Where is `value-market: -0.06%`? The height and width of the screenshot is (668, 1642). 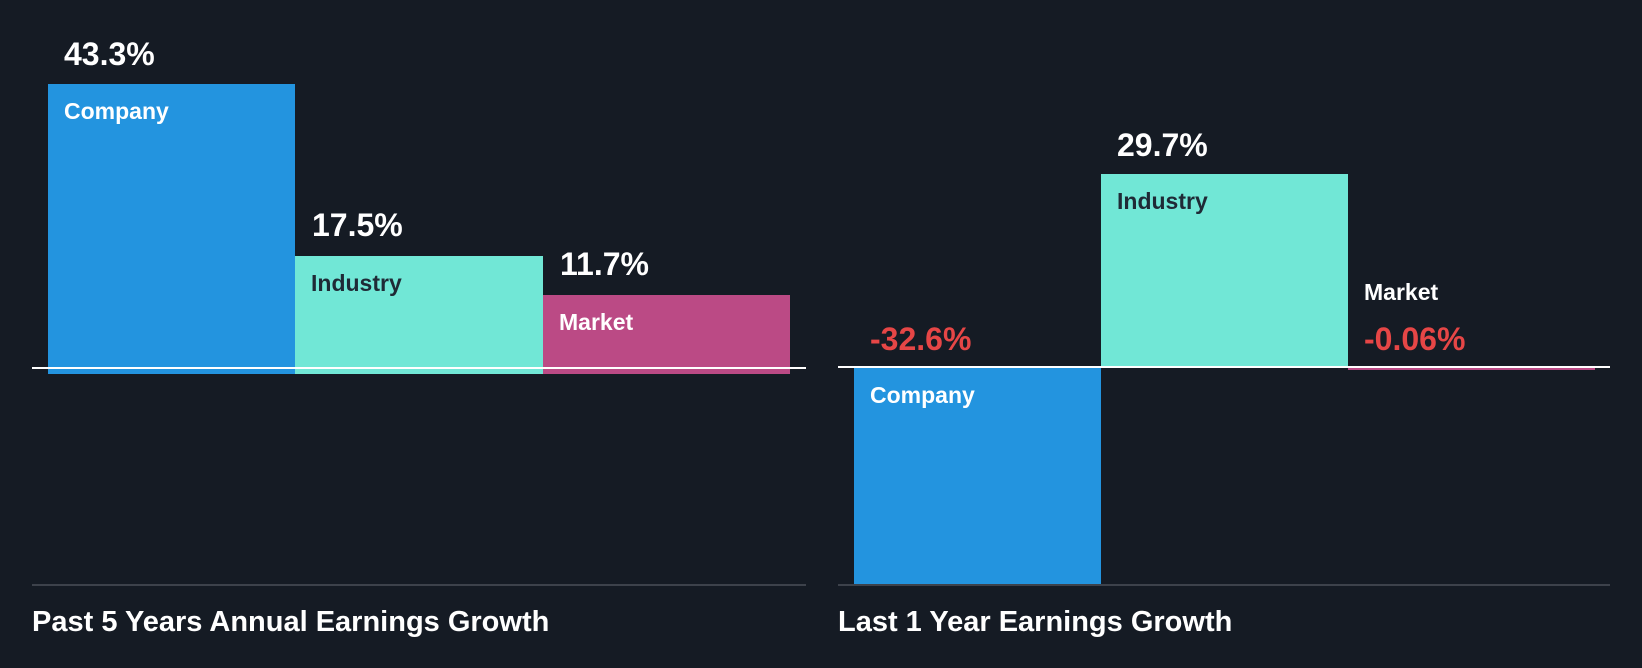
value-market: -0.06% is located at coordinates (1415, 339).